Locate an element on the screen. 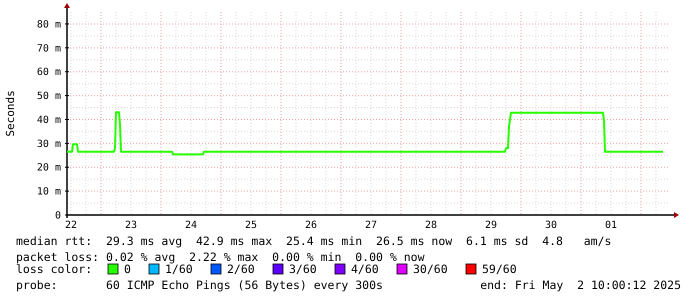 Image resolution: width=697 pixels, height=297 pixels. y-tick-label: 50 m is located at coordinates (48, 96).